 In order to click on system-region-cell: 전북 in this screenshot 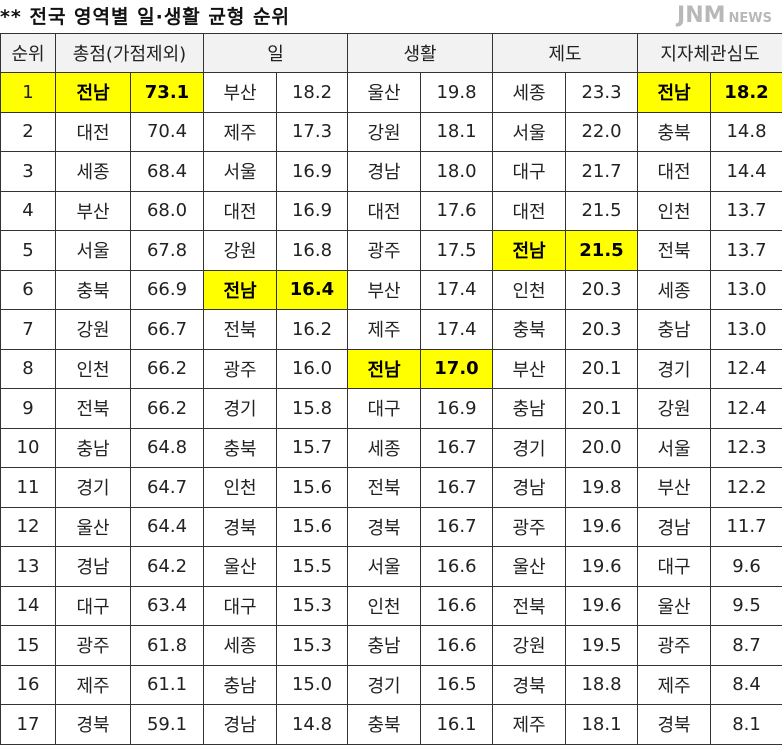, I will do `click(529, 606)`.